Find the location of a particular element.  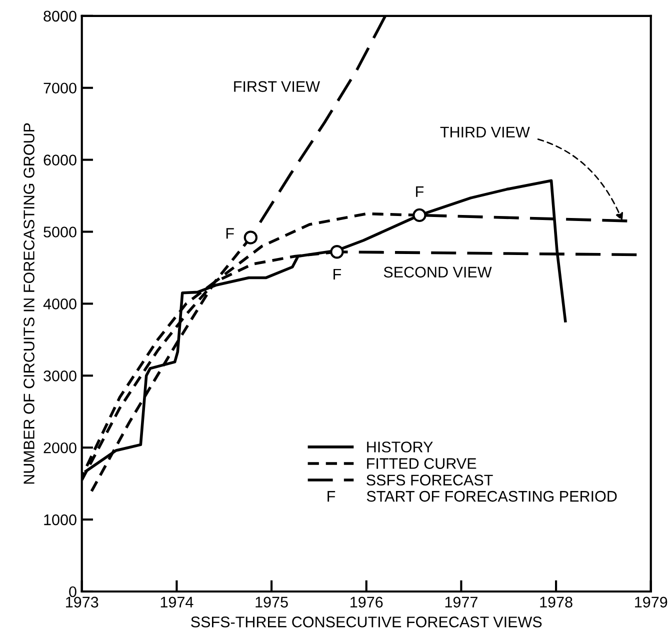

x-tick-label: 1974 is located at coordinates (177, 602).